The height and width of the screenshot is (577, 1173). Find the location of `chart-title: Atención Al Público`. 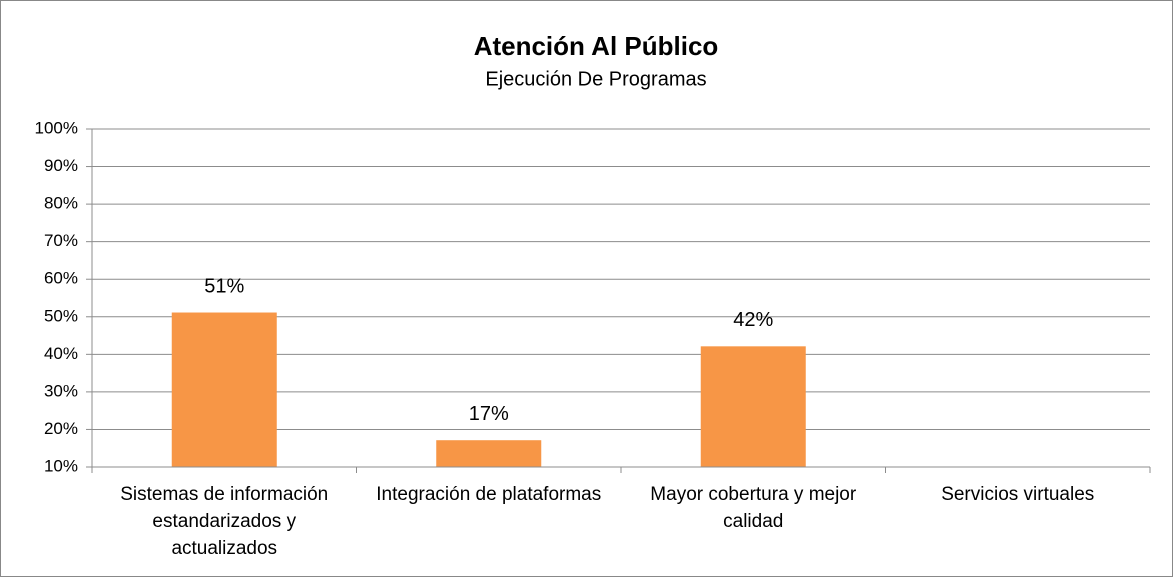

chart-title: Atención Al Público is located at coordinates (596, 46).